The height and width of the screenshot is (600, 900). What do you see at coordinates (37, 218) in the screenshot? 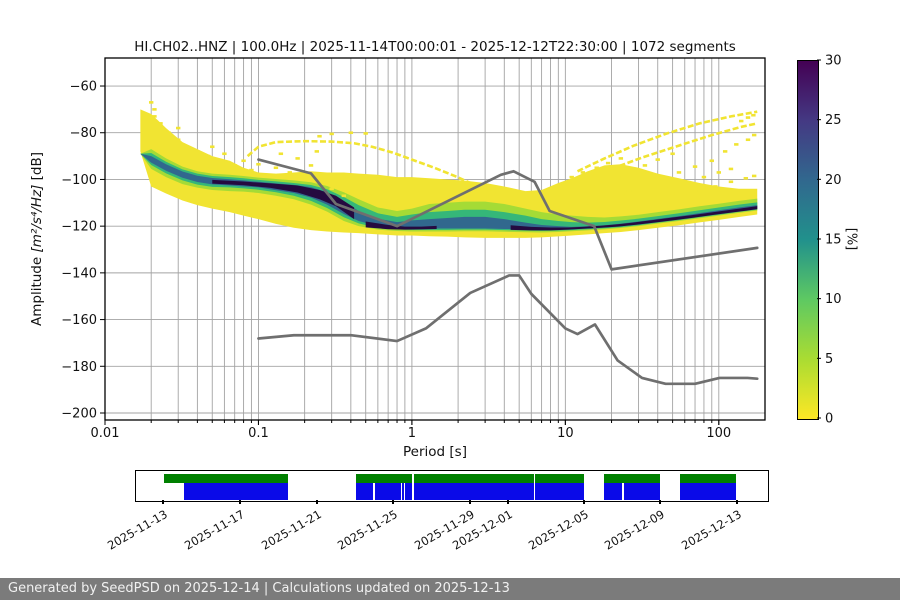
I see `y-axis-label-units: [m²/s⁴/Hz]` at bounding box center [37, 218].